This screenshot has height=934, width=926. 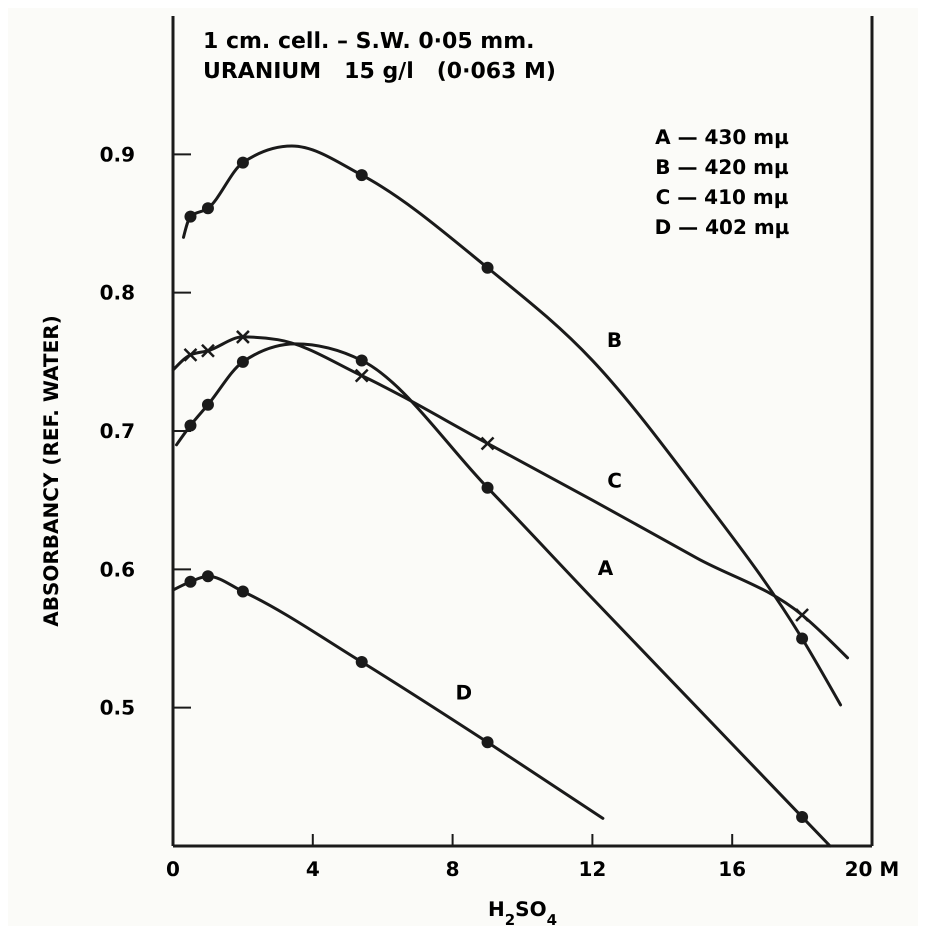 What do you see at coordinates (369, 41) in the screenshot?
I see `text: 1 cm. cell. – S.W. 0·05 mm.` at bounding box center [369, 41].